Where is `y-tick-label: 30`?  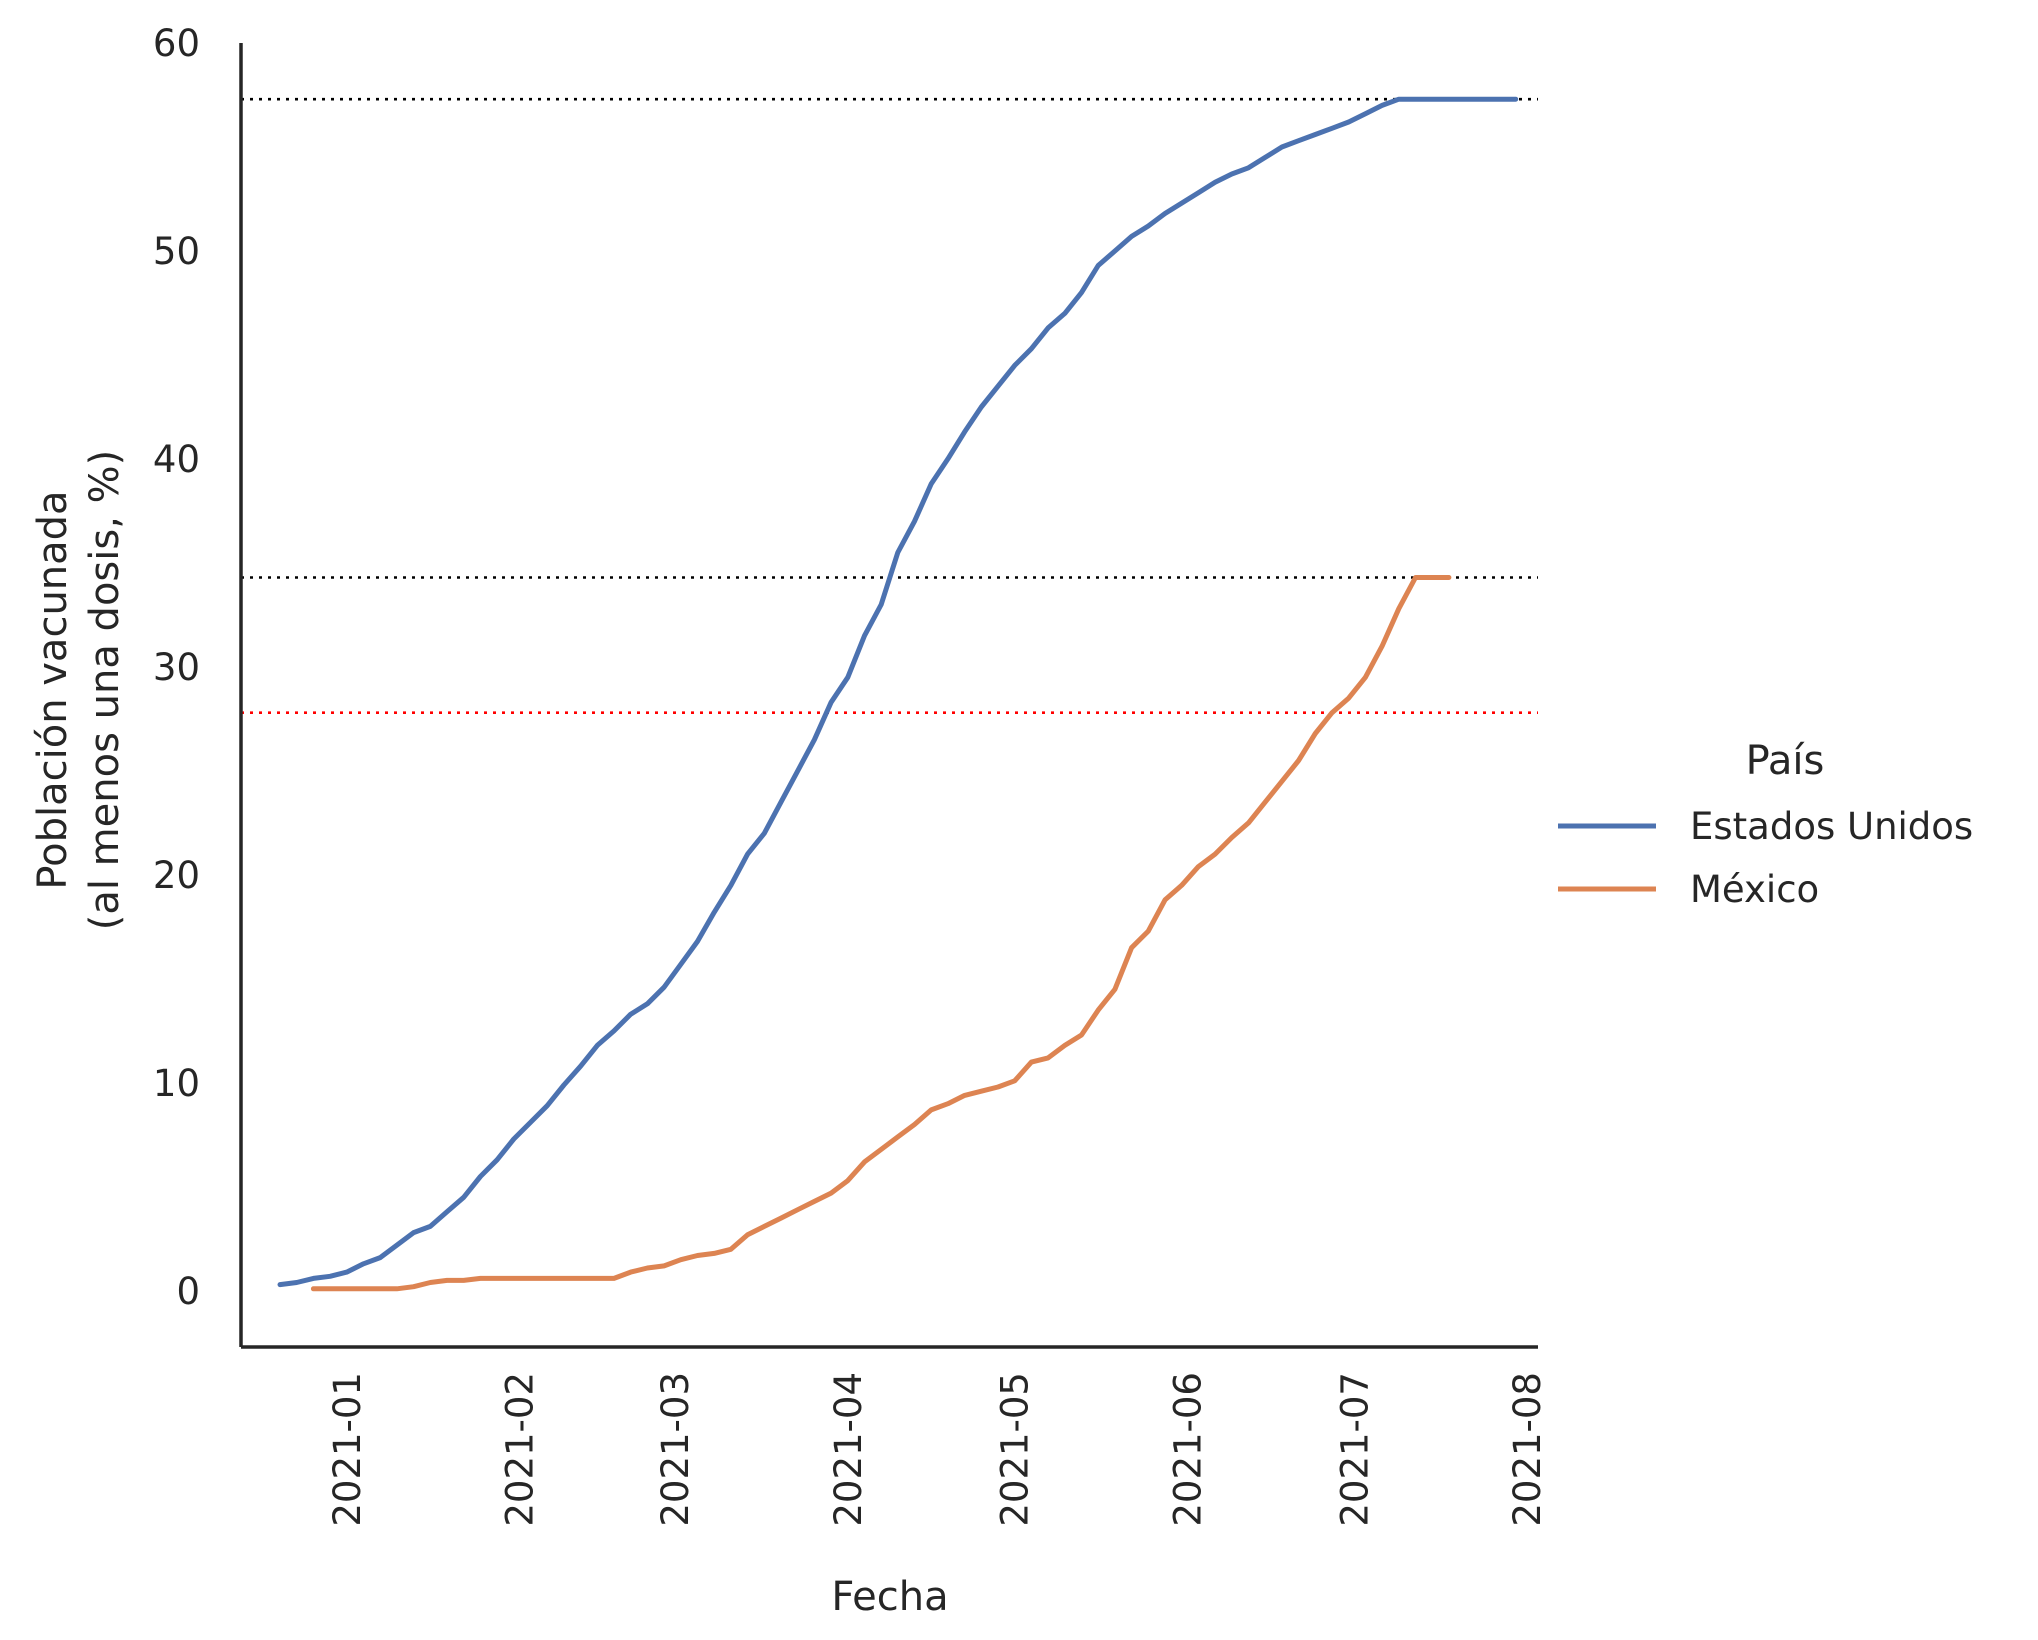
y-tick-label: 30 is located at coordinates (176, 667).